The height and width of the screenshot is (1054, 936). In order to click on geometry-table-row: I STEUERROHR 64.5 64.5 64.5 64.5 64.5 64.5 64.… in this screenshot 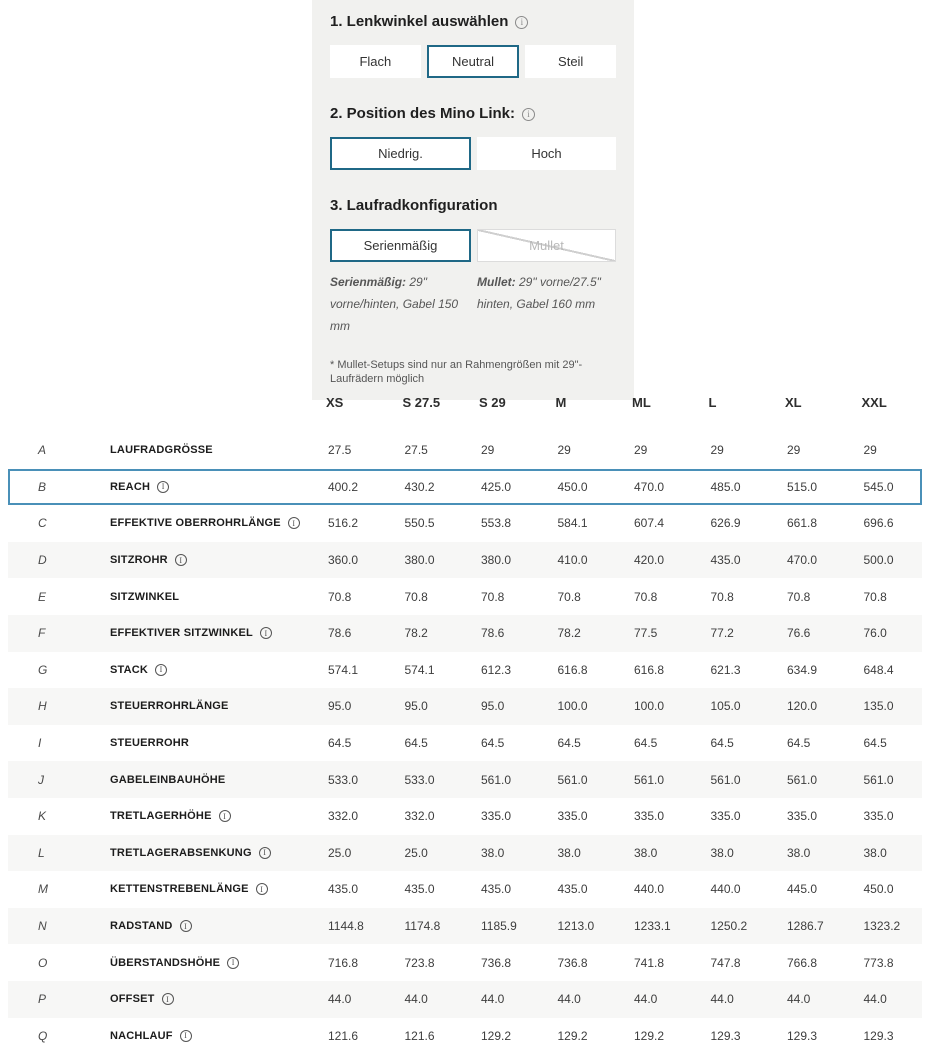, I will do `click(465, 743)`.